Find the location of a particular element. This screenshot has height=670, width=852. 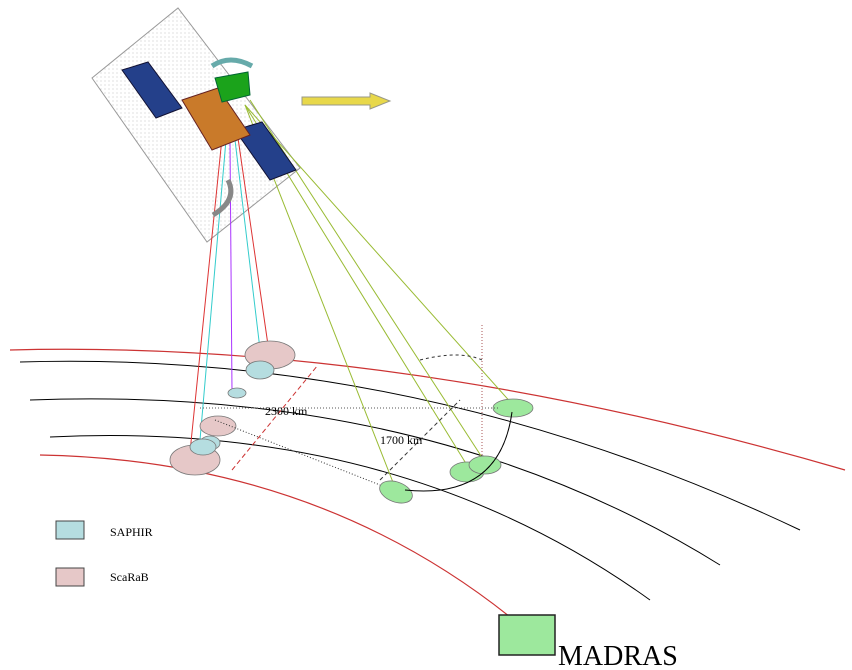

measure-lines is located at coordinates (356, 408).